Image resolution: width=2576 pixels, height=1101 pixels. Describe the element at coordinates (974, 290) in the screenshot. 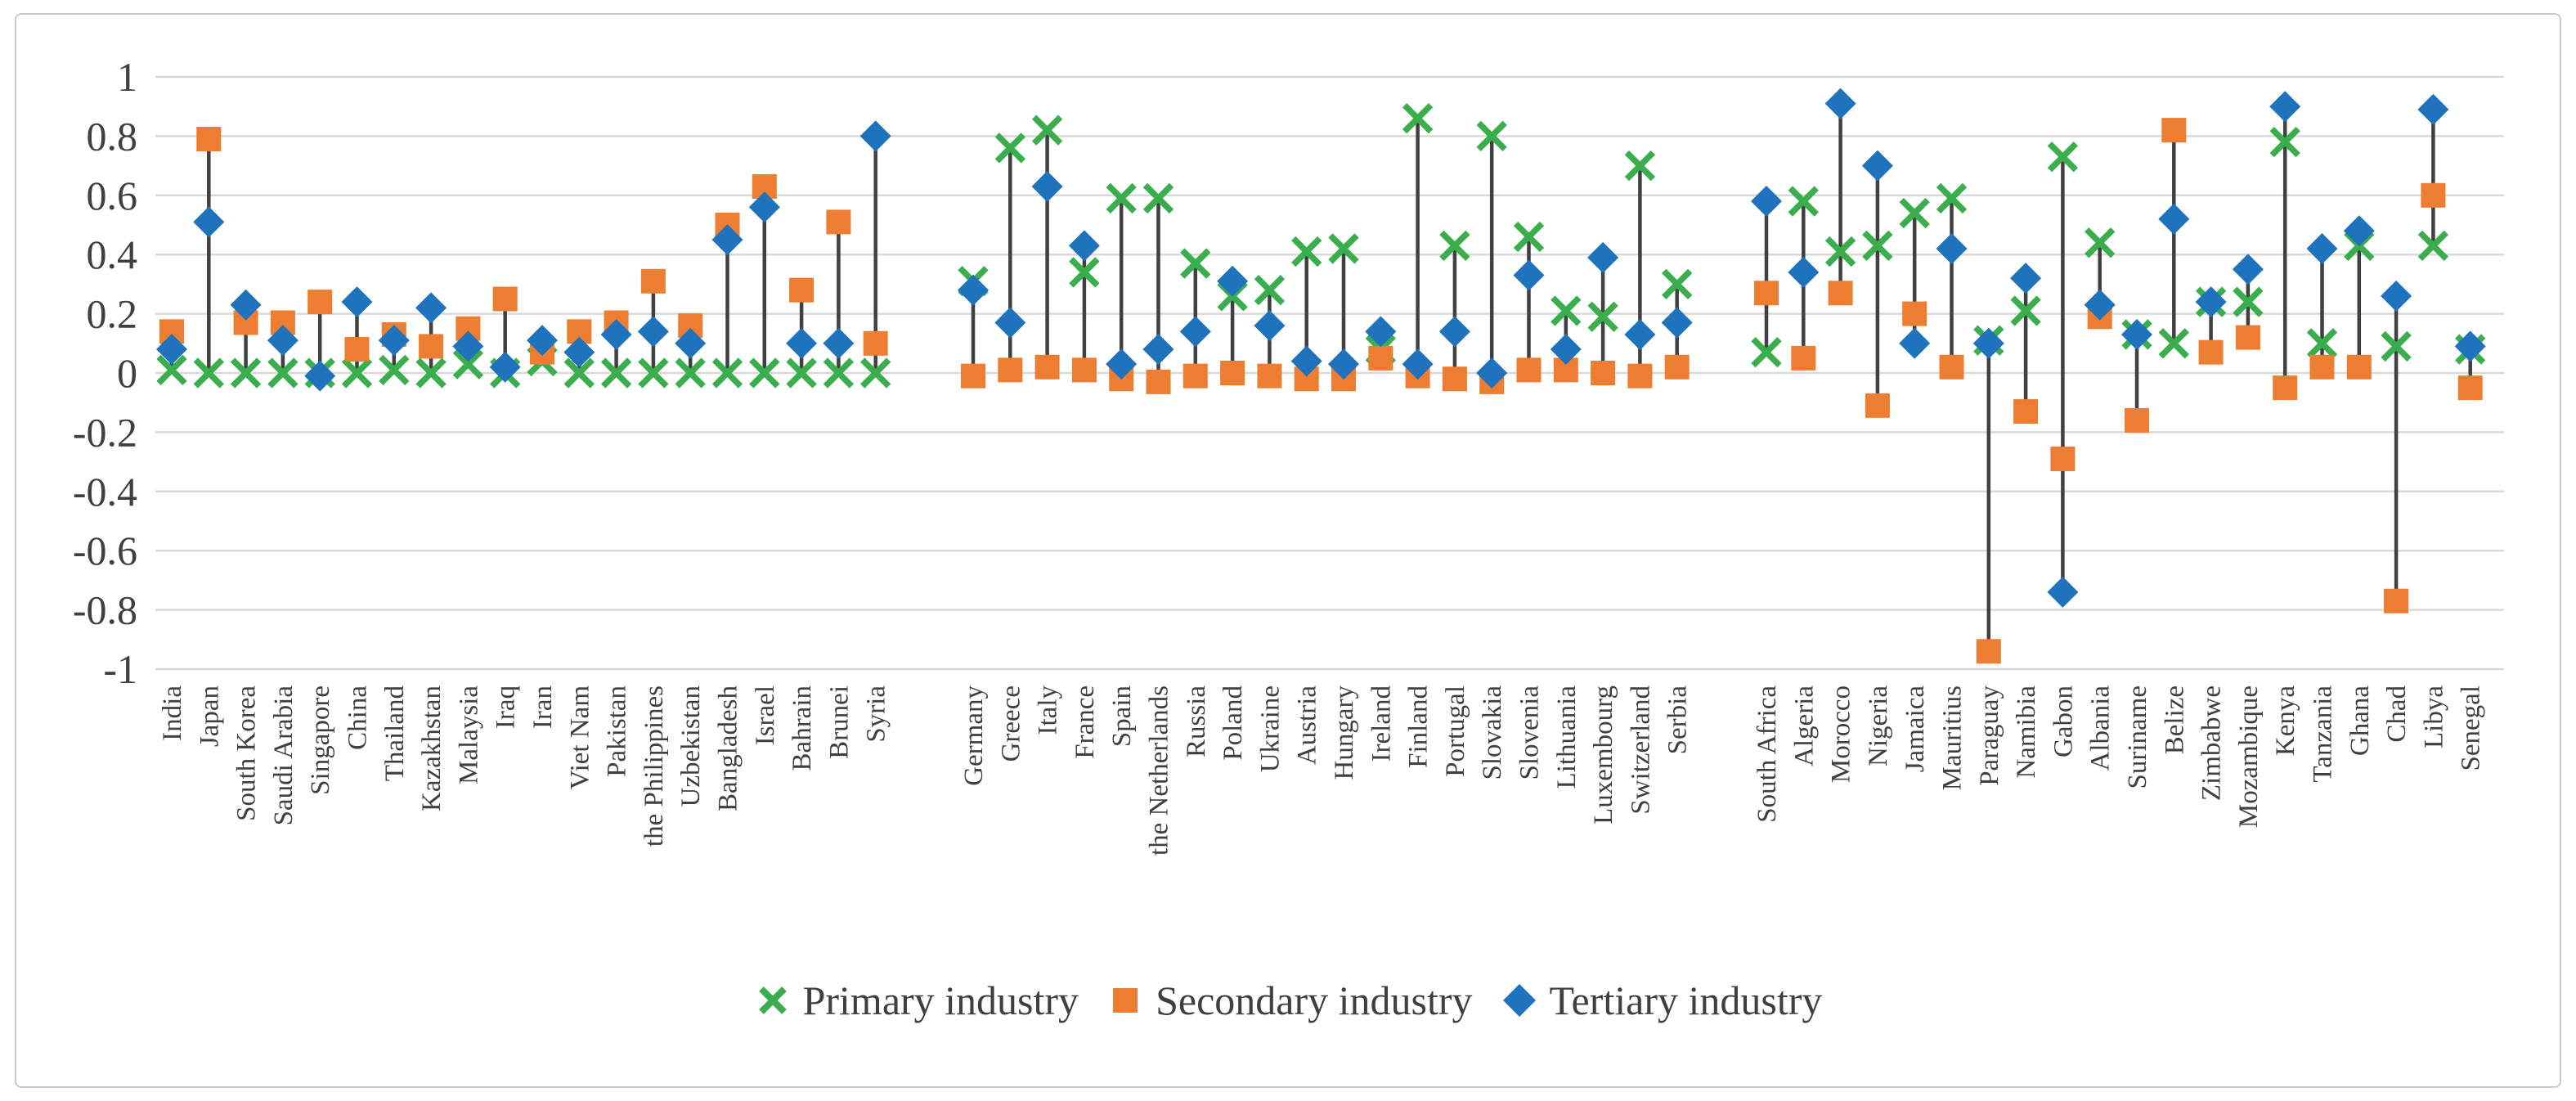

I see `marker-tertiary-Germany` at that location.